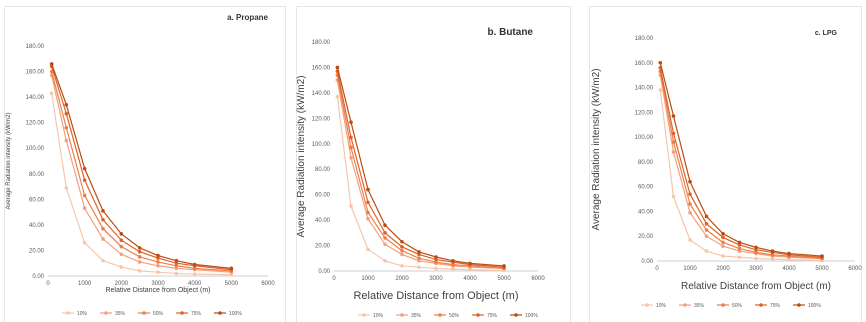 The height and width of the screenshot is (322, 866). I want to click on y-tick-label: 40.00, so click(323, 221).